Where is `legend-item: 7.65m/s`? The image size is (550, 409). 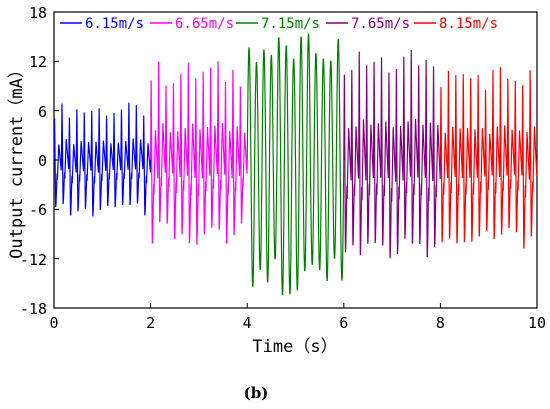 legend-item: 7.65m/s is located at coordinates (368, 24).